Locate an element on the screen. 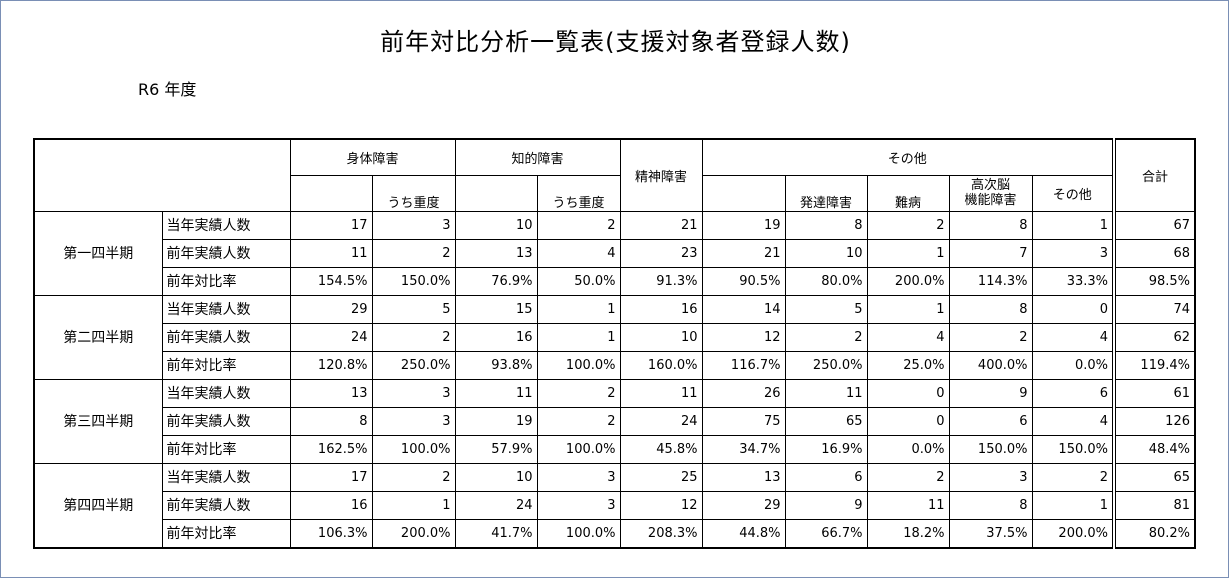 This screenshot has height=580, width=1231. quarter-label: 第二四半期 is located at coordinates (98, 337).